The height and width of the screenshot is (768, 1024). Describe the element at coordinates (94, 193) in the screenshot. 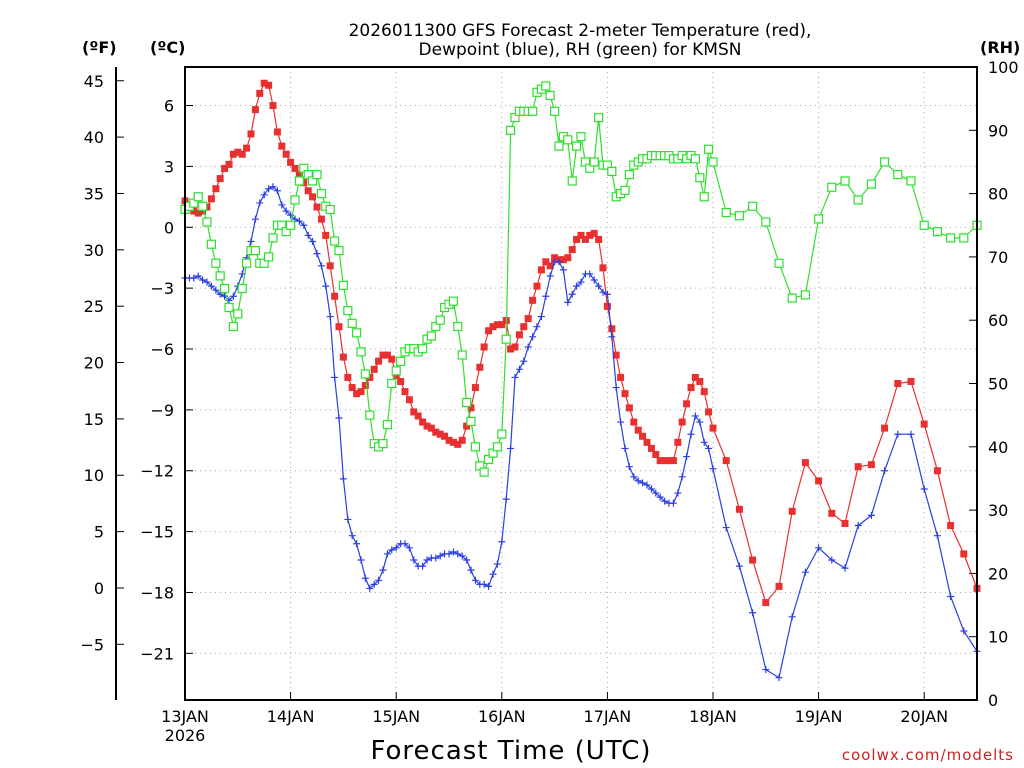

I see `fahrenheit-tick-label: 35` at that location.